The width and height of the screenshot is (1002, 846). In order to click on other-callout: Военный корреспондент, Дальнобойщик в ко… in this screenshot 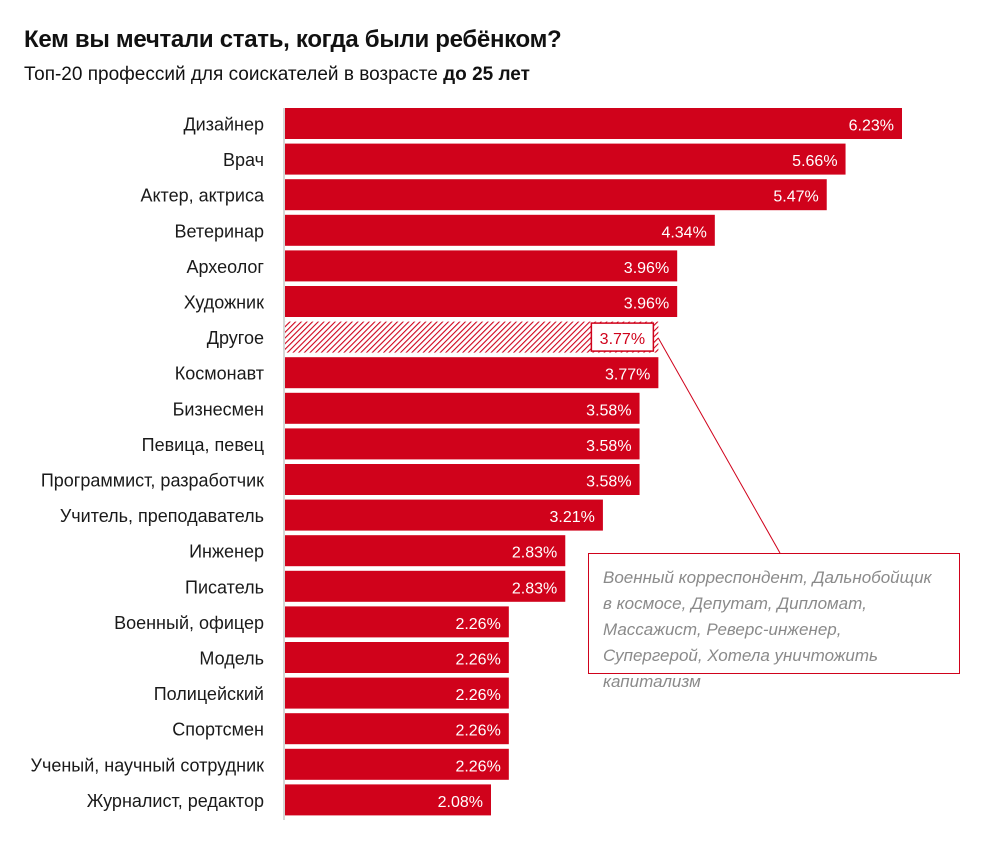, I will do `click(774, 622)`.